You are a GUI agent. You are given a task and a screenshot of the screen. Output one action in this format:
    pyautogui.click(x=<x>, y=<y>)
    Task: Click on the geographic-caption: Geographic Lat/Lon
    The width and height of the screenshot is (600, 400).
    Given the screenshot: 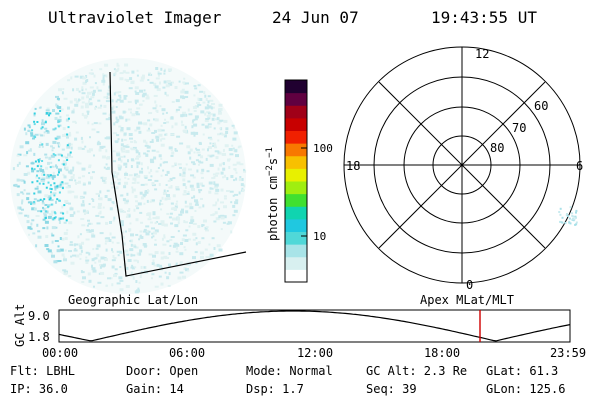 What is the action you would take?
    pyautogui.click(x=133, y=300)
    